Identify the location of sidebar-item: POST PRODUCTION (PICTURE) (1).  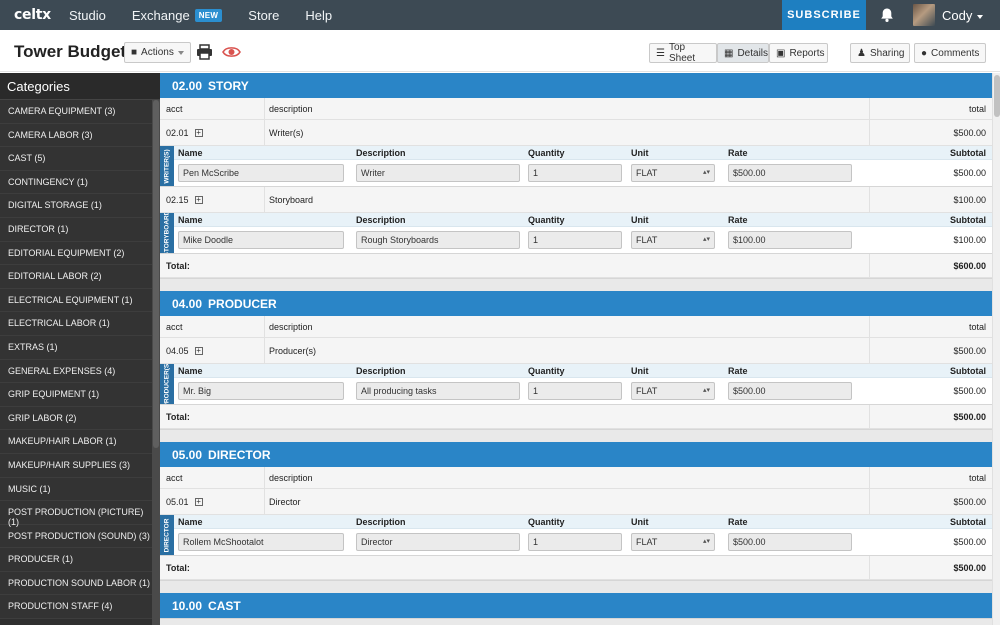
(76, 514).